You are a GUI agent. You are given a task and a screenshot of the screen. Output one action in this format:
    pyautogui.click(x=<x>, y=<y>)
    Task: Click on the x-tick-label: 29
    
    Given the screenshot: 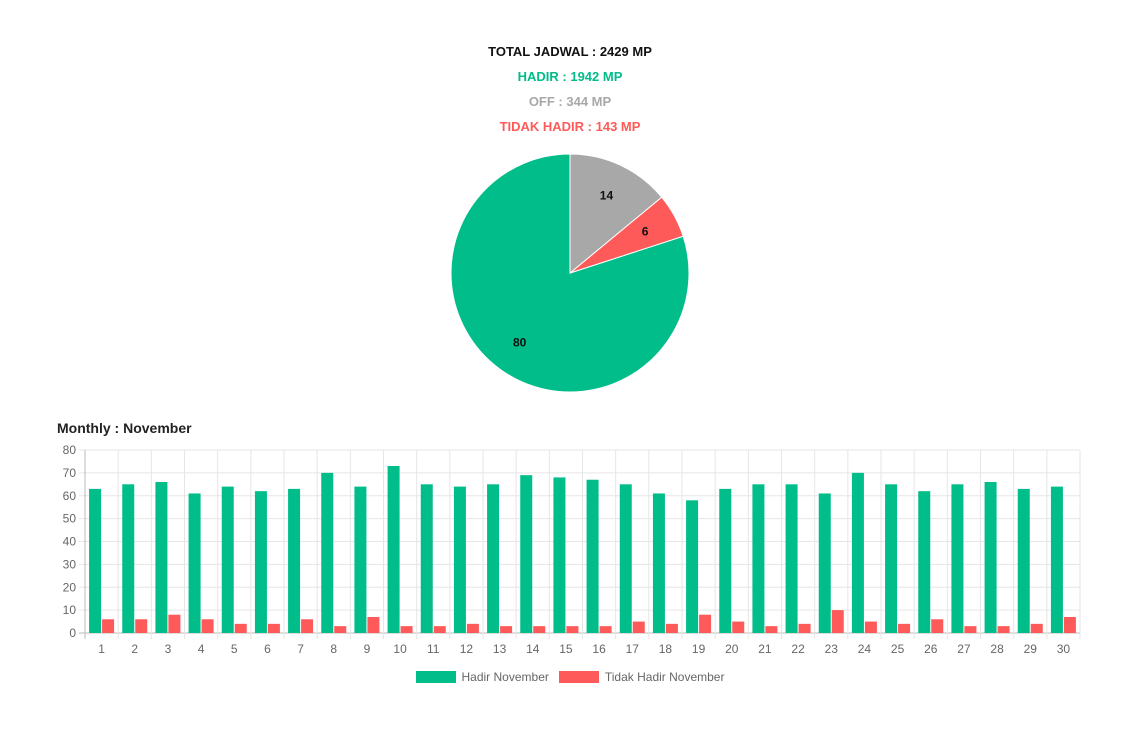 What is the action you would take?
    pyautogui.click(x=1031, y=649)
    